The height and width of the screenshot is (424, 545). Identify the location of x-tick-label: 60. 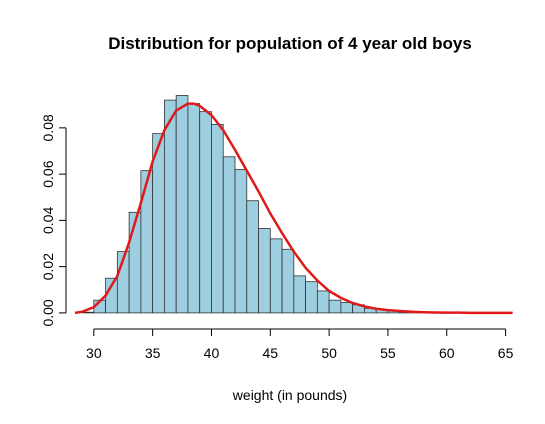
(447, 353).